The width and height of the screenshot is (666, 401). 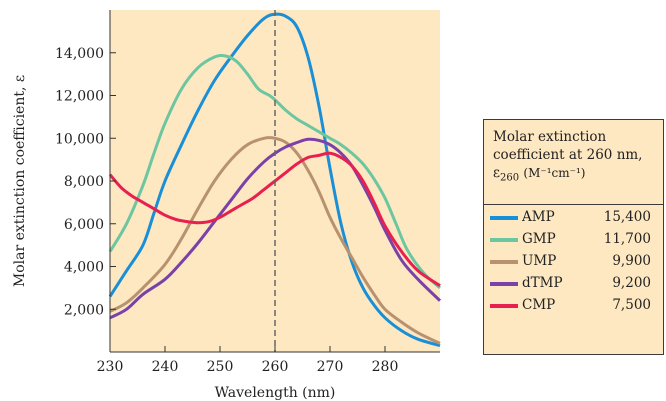 I want to click on x-axis-ticks: 230 240 250 260 270 280, so click(x=248, y=360).